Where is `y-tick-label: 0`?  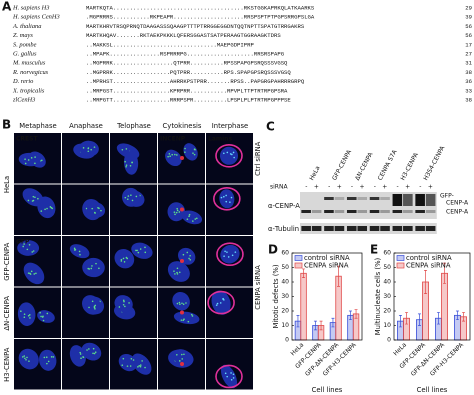
y-tick-label: 0 is located at coordinates (287, 340).